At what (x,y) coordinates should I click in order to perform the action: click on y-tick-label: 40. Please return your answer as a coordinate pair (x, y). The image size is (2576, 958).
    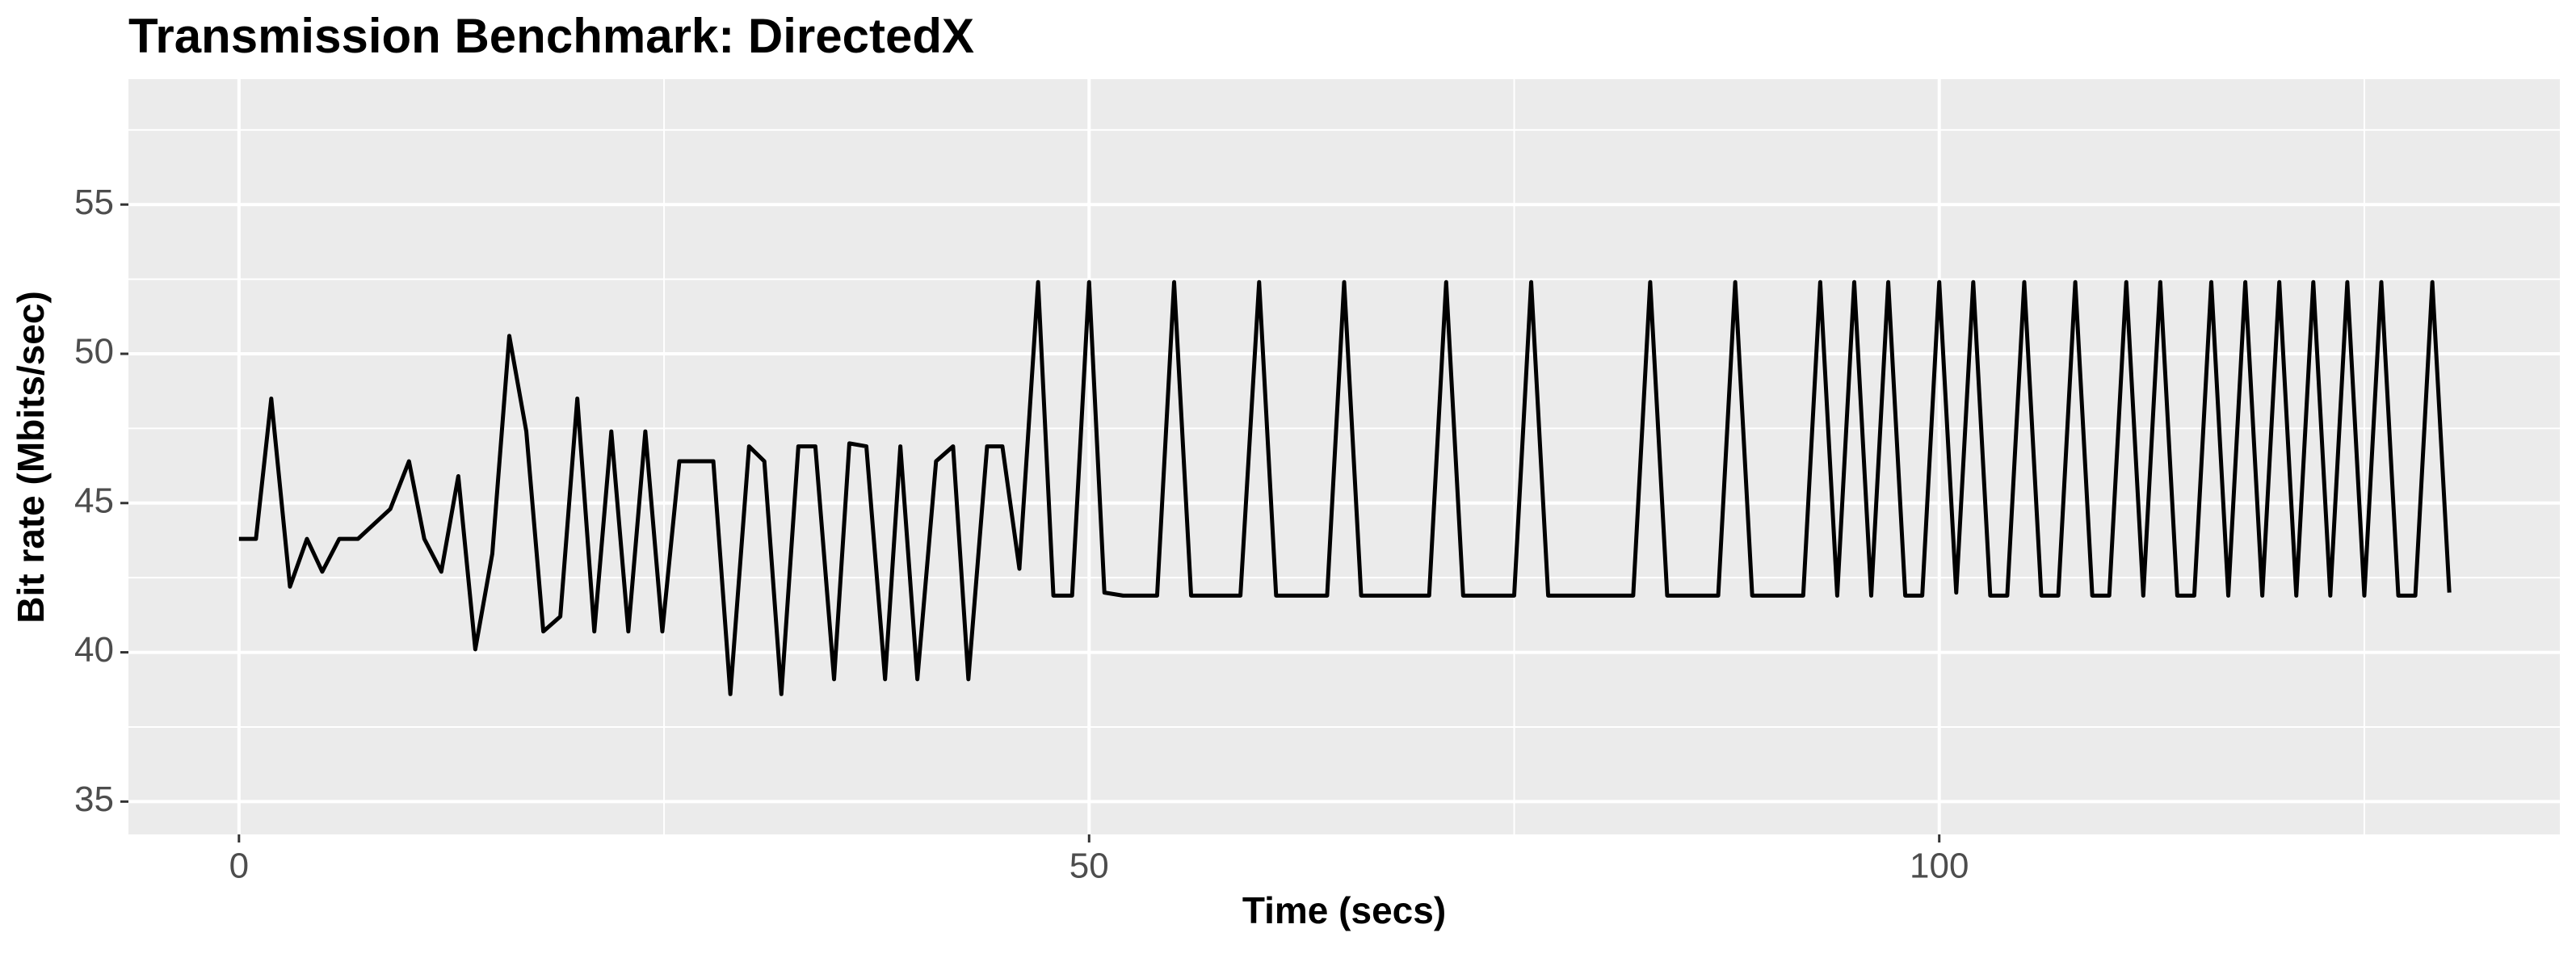
    Looking at the image, I should click on (94, 650).